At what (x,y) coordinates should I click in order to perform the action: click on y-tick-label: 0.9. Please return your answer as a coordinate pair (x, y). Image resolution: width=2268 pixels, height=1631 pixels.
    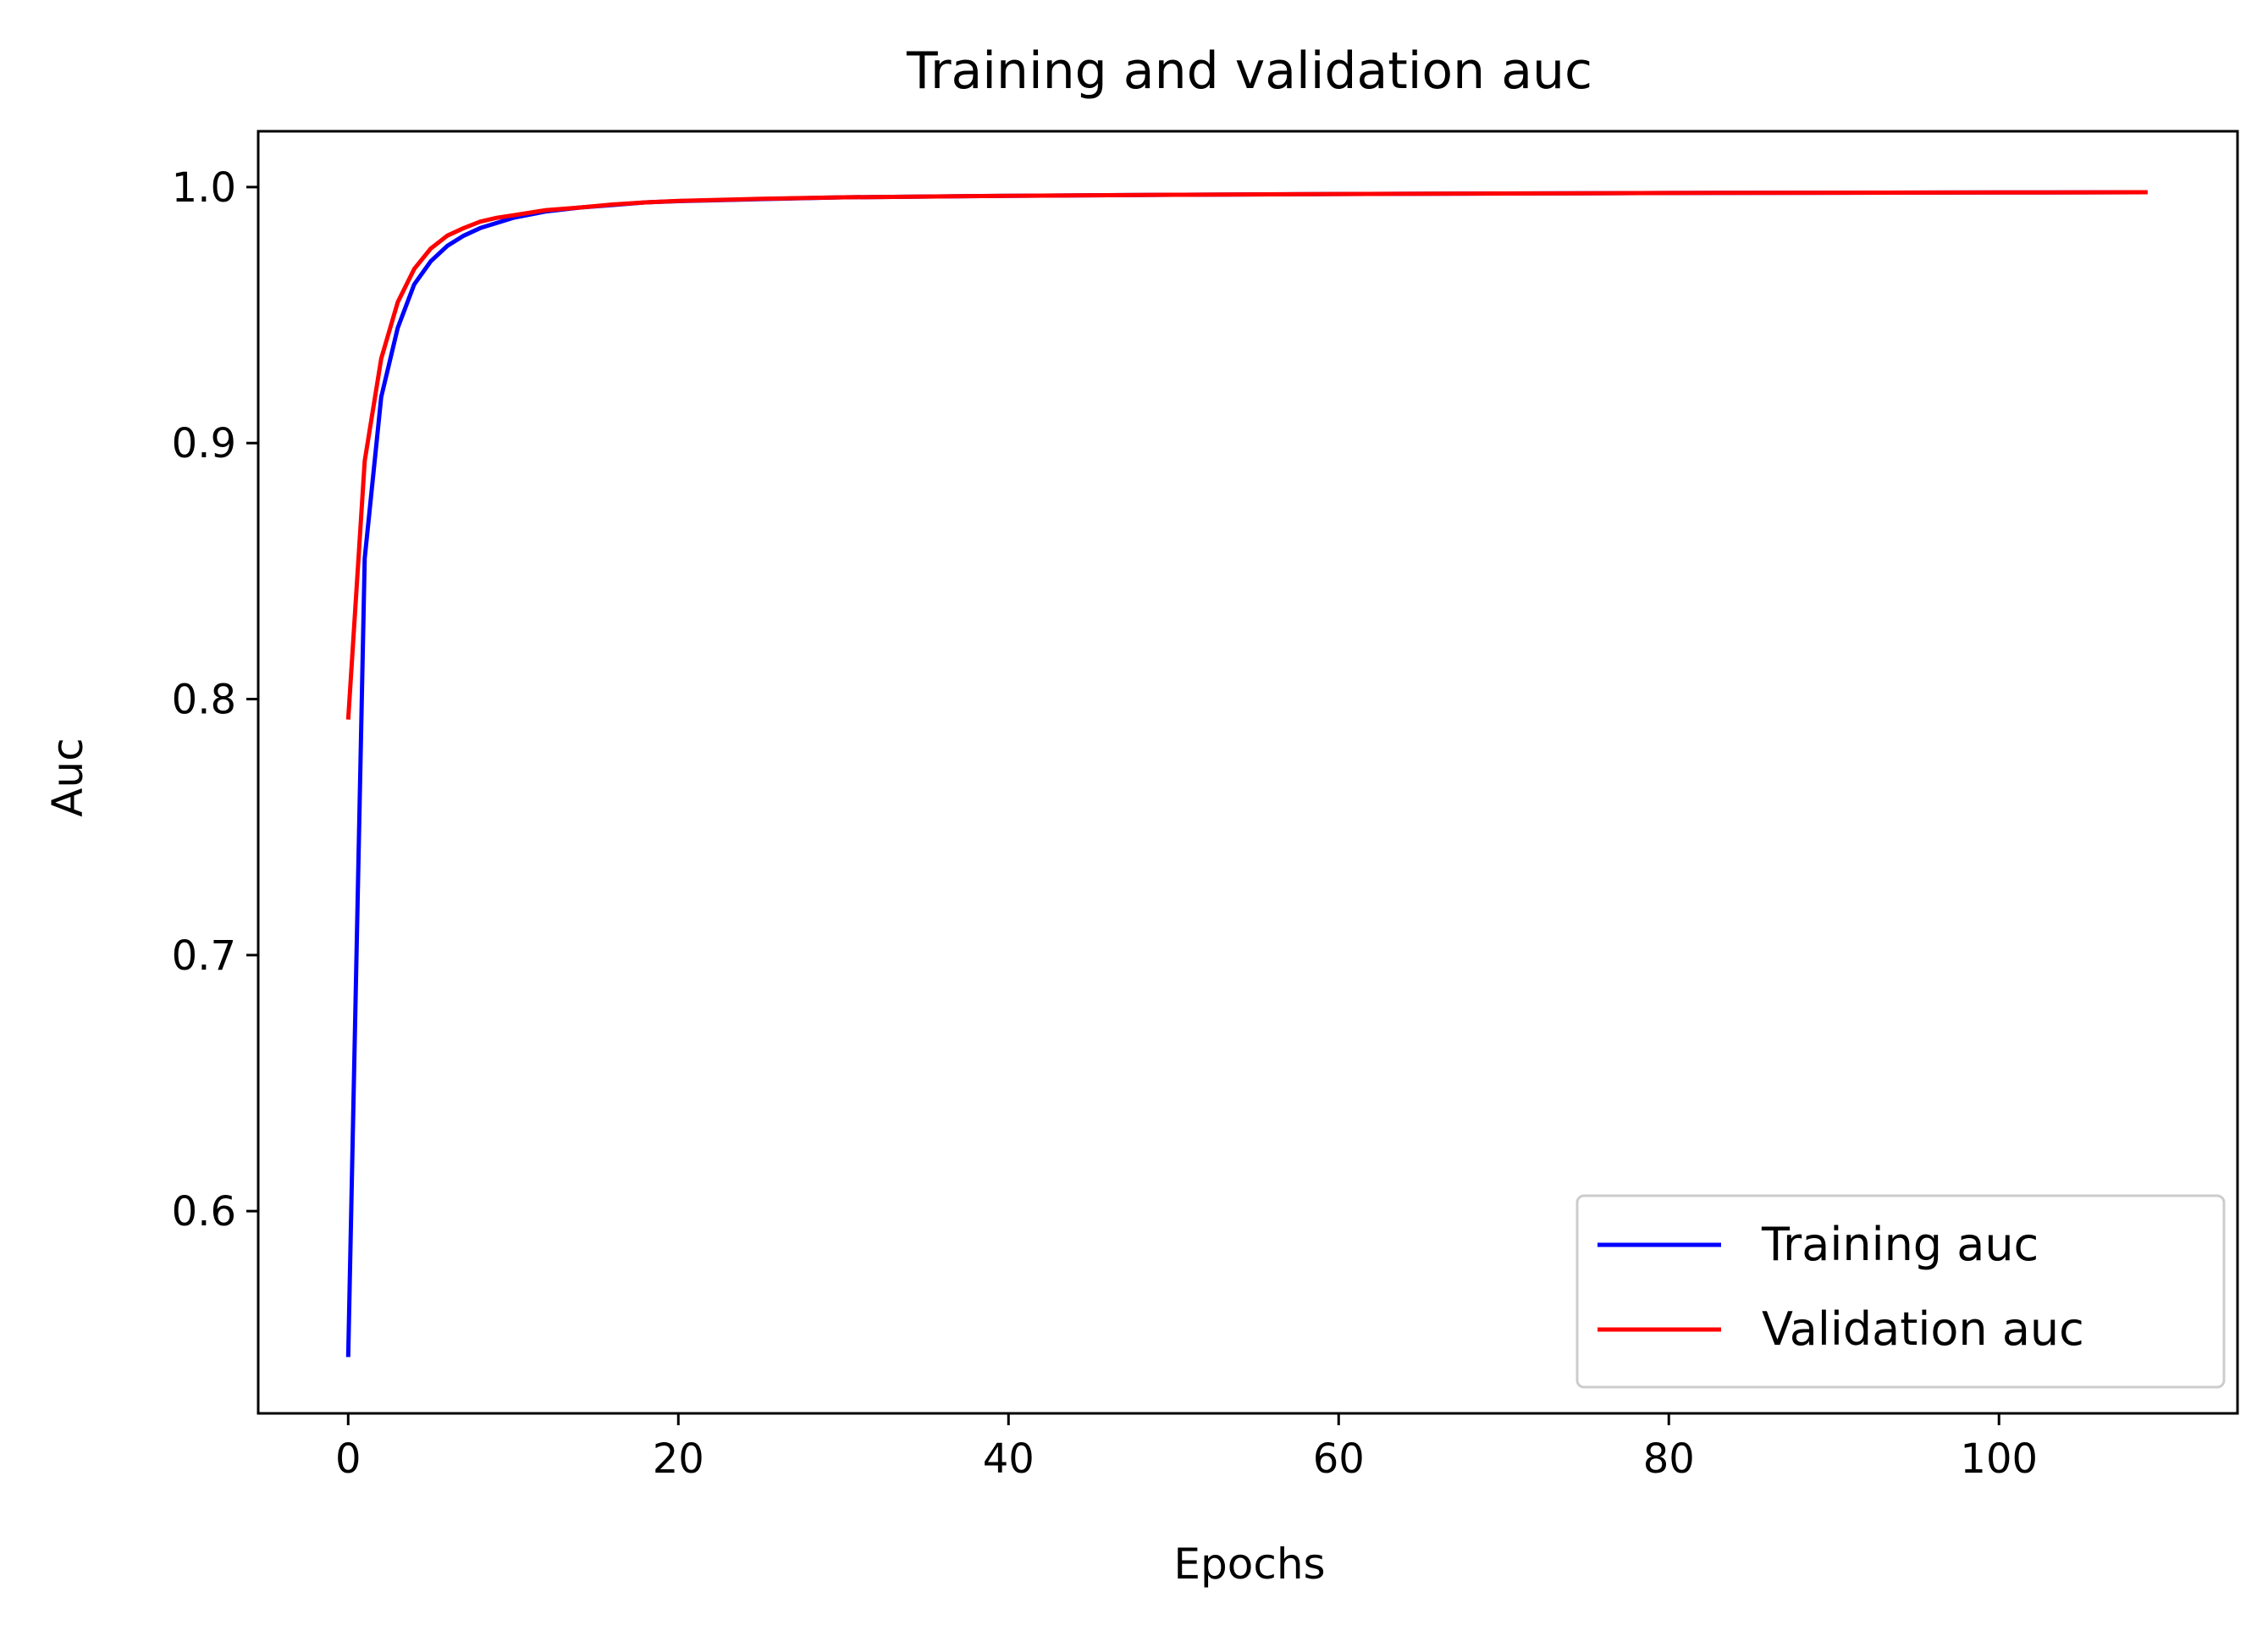
    Looking at the image, I should click on (204, 443).